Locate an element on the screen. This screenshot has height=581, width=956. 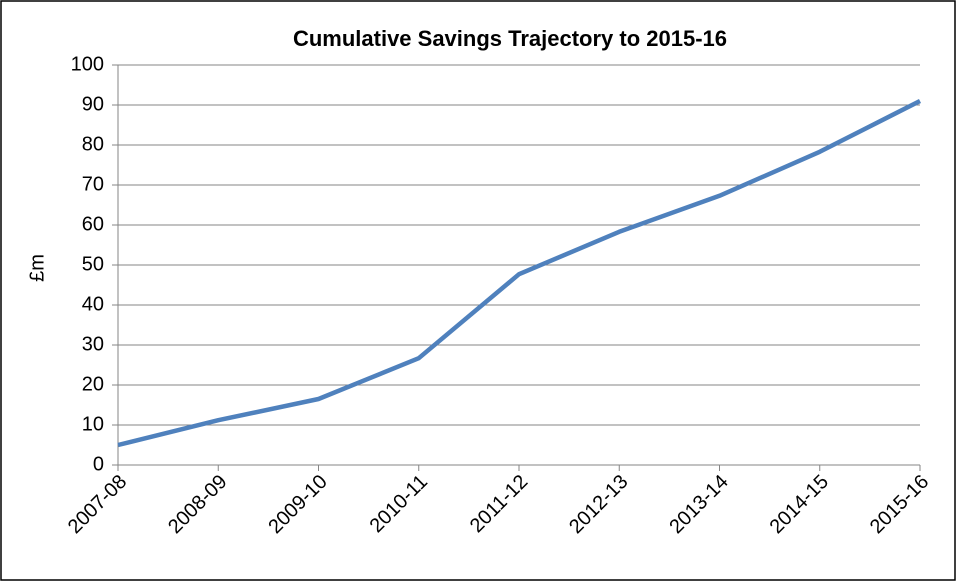
y-tick-label: 30 is located at coordinates (93, 344).